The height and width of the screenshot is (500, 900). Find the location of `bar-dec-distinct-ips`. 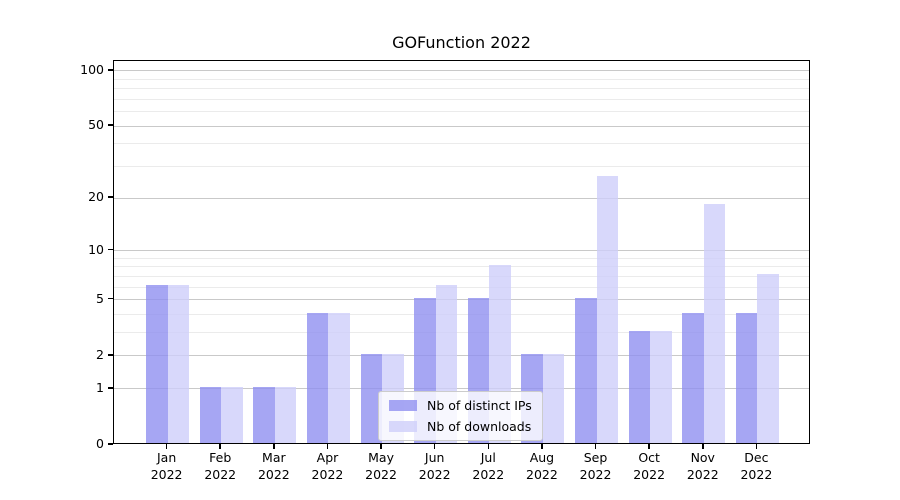

bar-dec-distinct-ips is located at coordinates (746, 377).